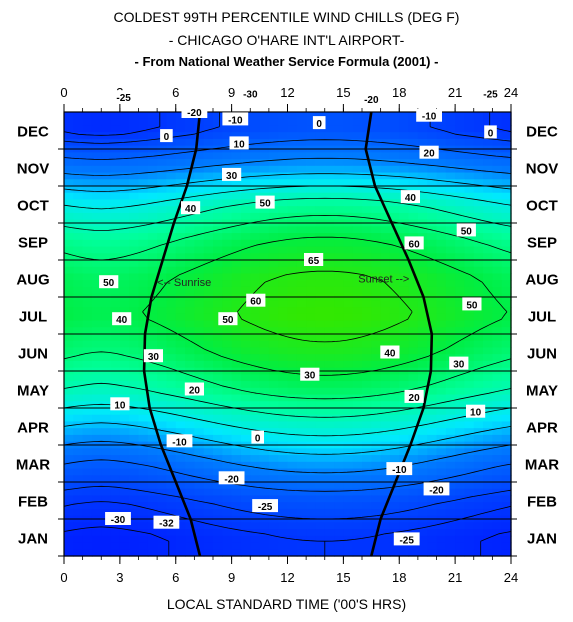  Describe the element at coordinates (415, 244) in the screenshot. I see `contour-label-text: 60` at that location.